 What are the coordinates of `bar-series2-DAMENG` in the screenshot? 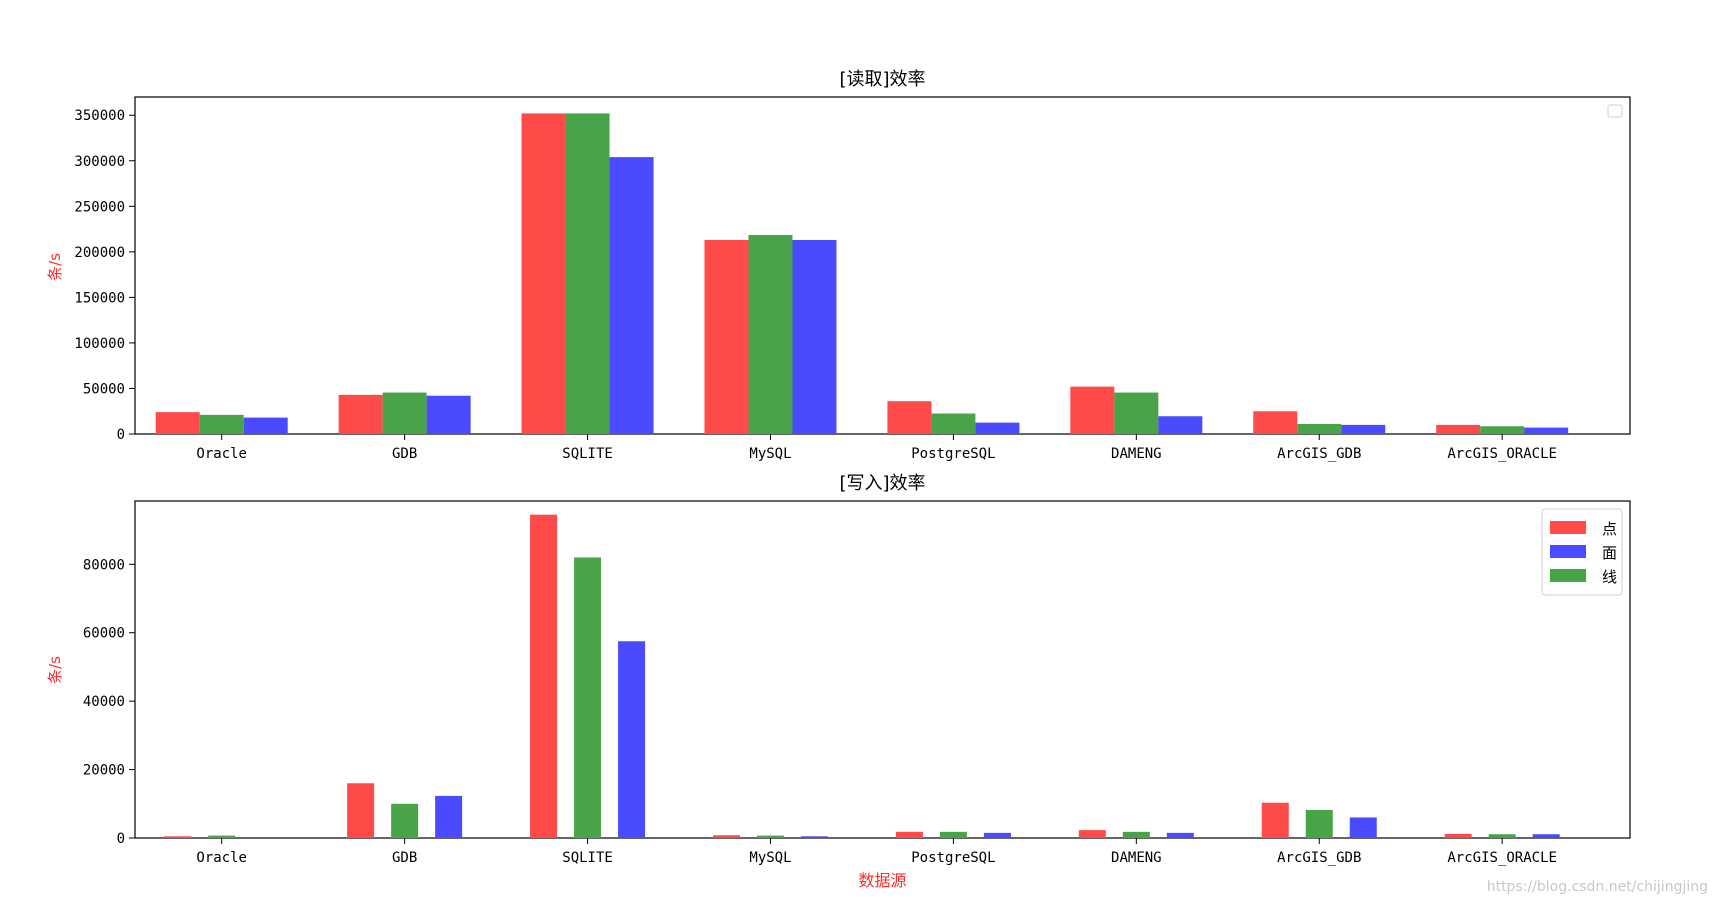 It's located at (1136, 413).